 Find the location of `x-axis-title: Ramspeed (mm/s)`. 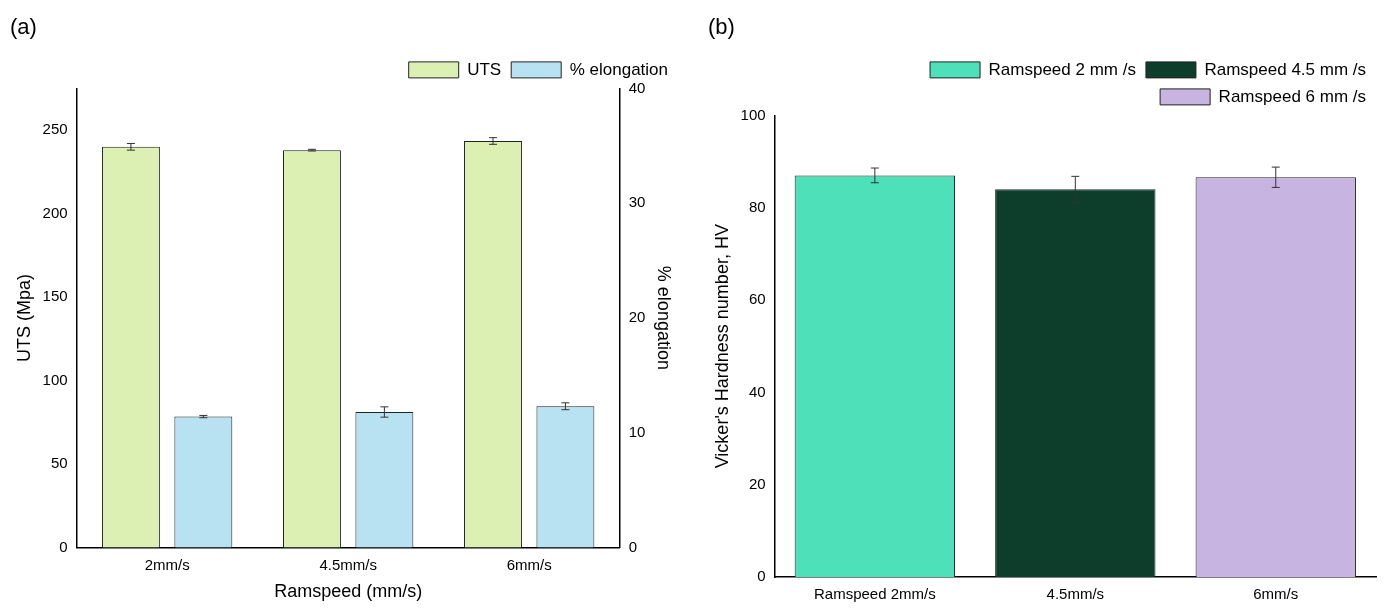

x-axis-title: Ramspeed (mm/s) is located at coordinates (348, 591).